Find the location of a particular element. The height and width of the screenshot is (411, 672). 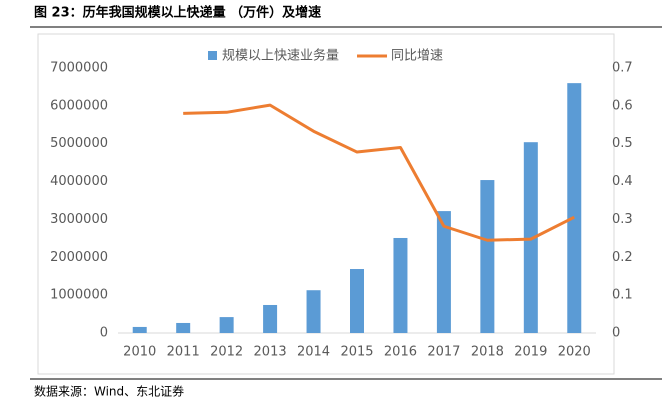

y2-tick-label: 0.5 is located at coordinates (622, 143).